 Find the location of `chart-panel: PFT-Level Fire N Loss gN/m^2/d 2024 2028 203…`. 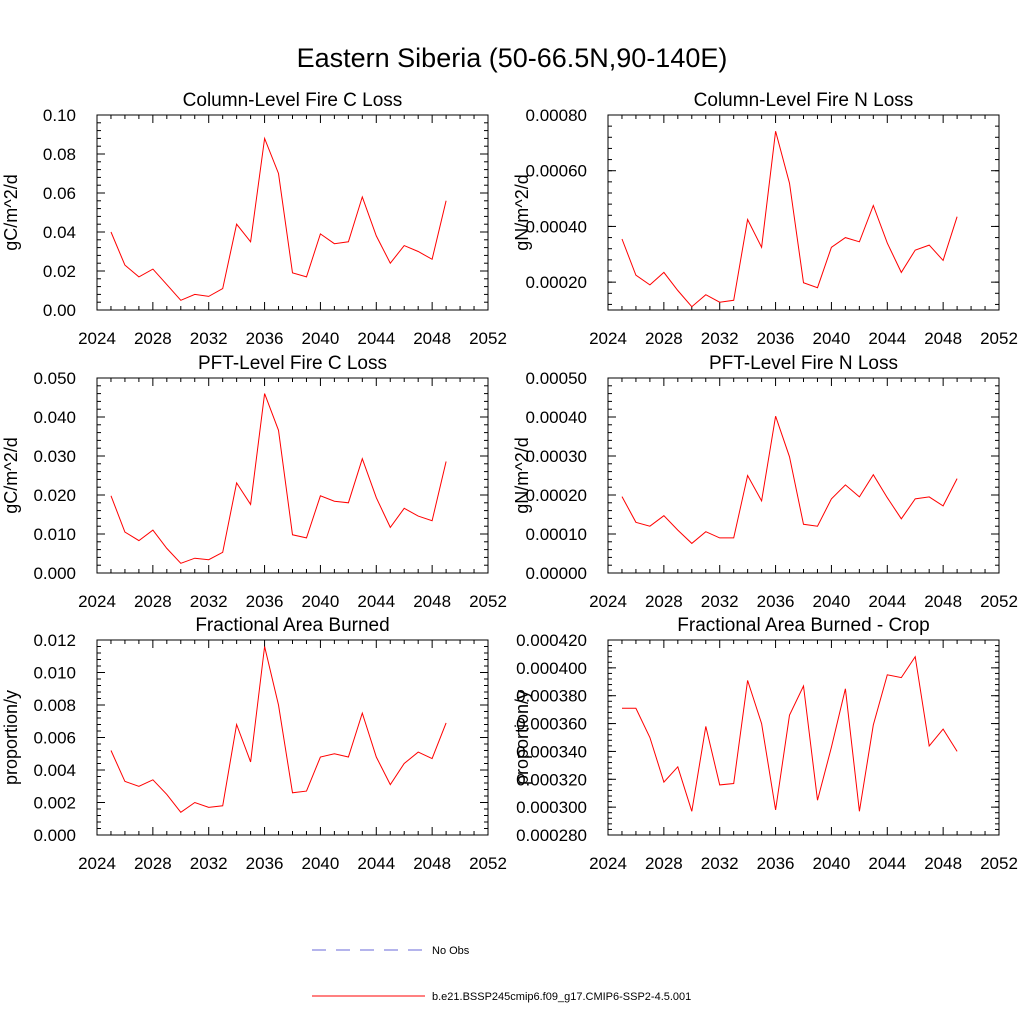

chart-panel: PFT-Level Fire N Loss gN/m^2/d 2024 2028 203… is located at coordinates (765, 482).